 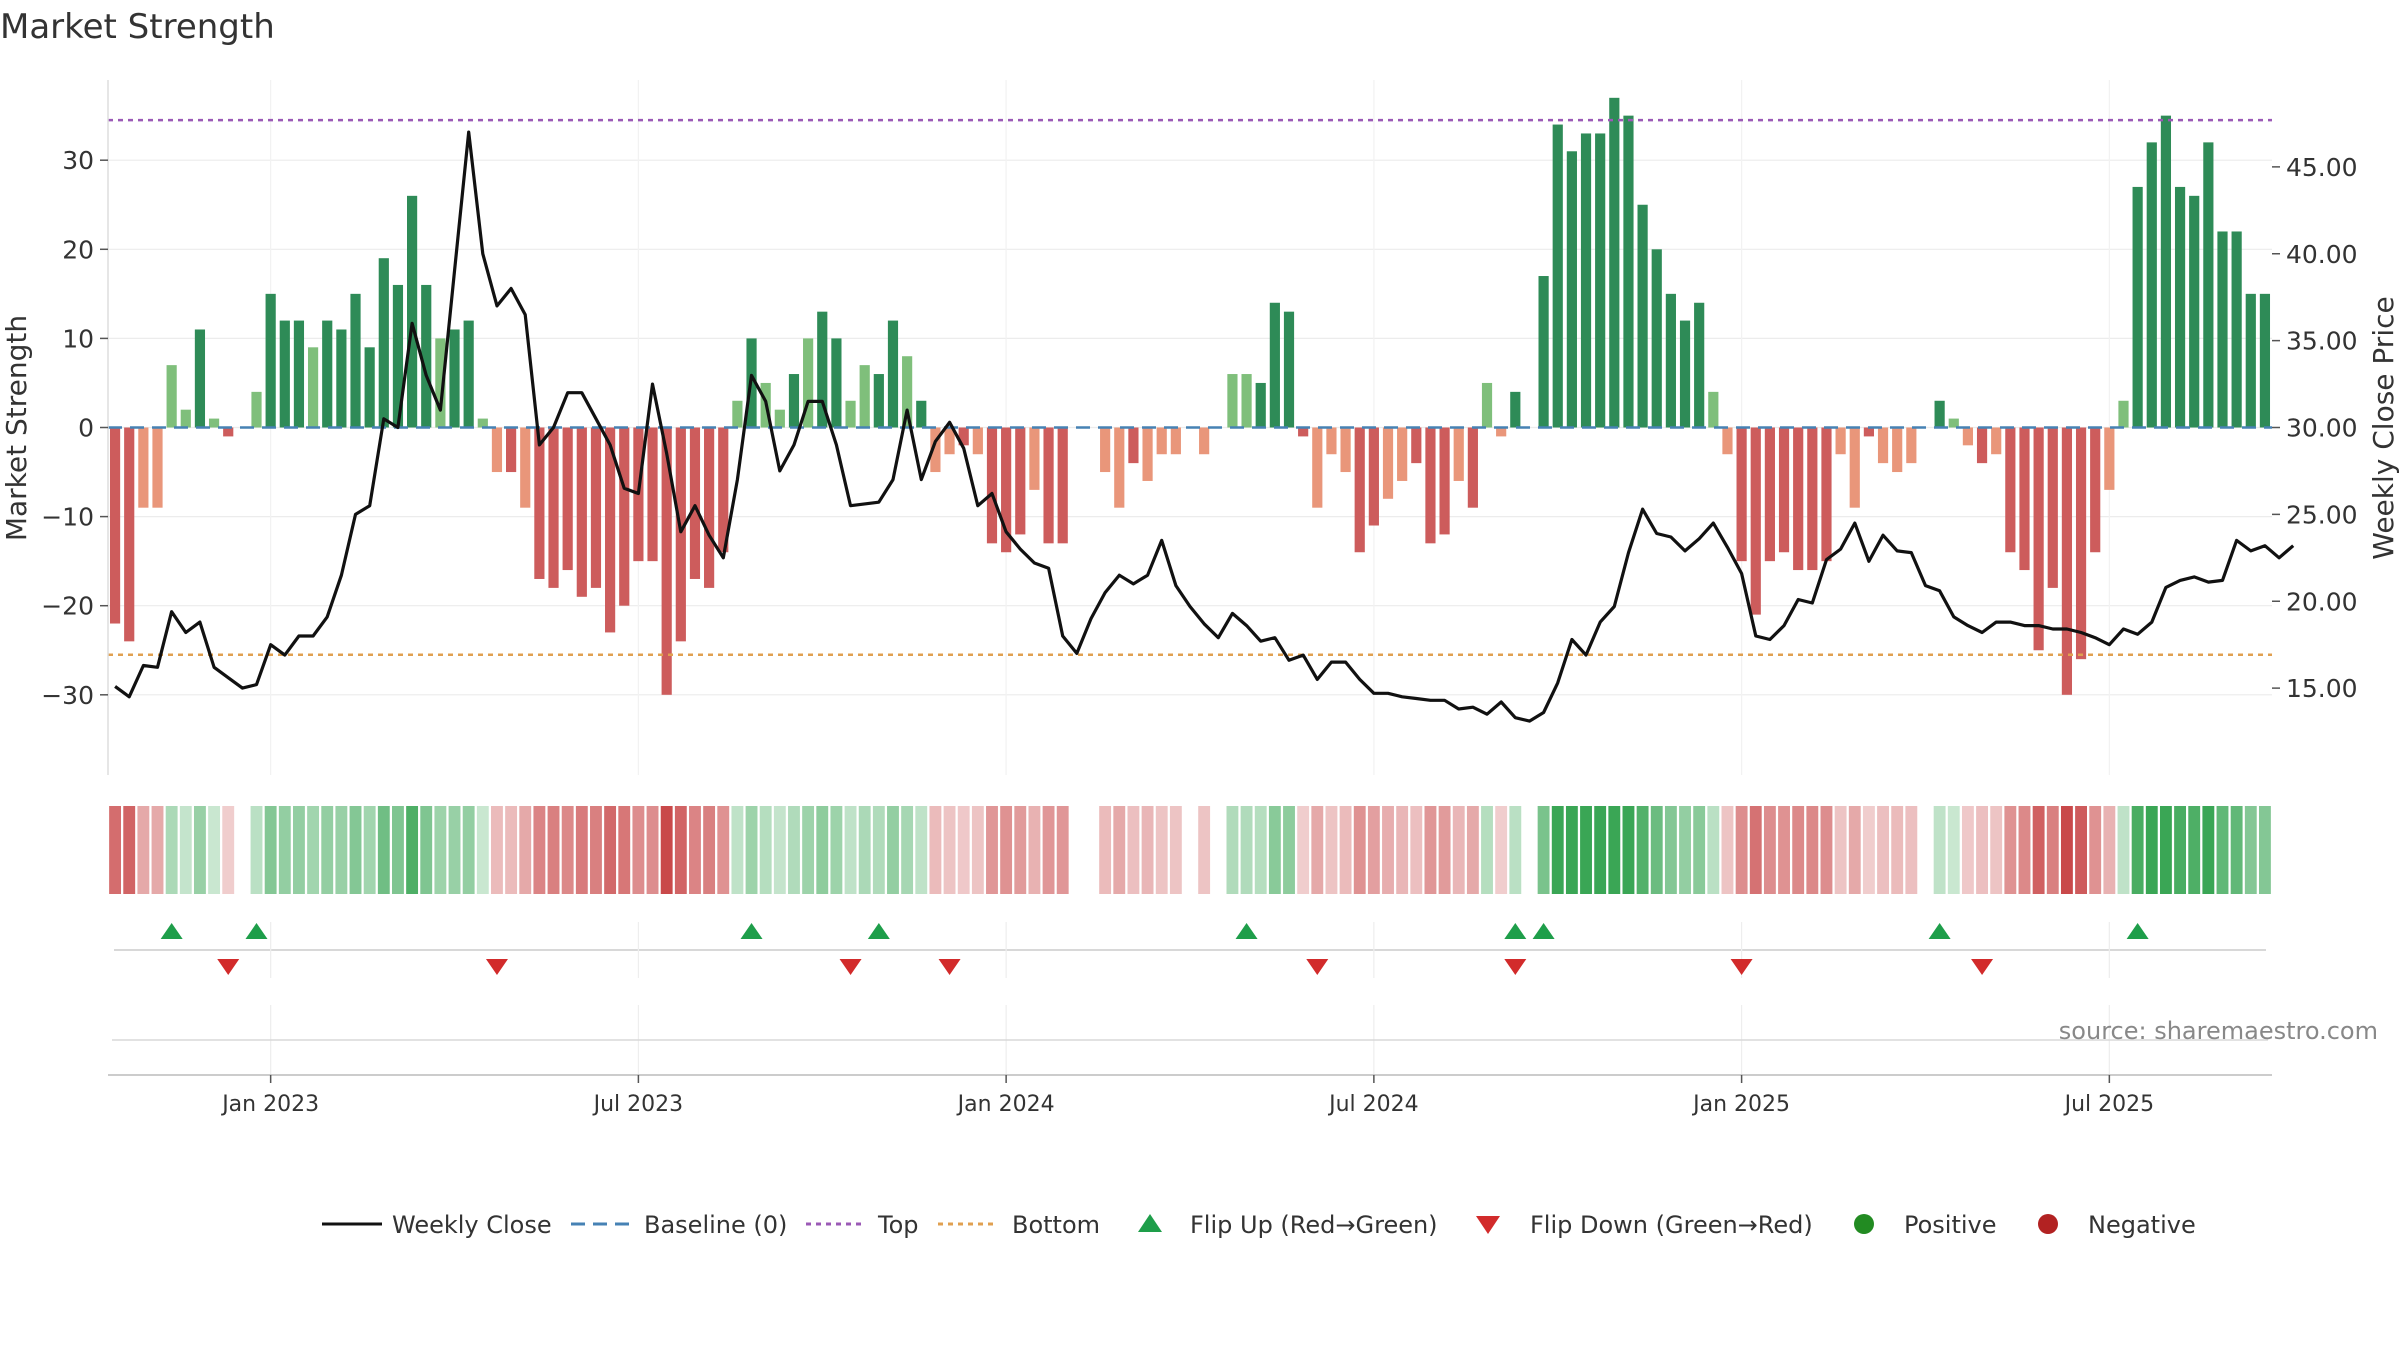 What do you see at coordinates (1515, 967) in the screenshot?
I see `flip-down-marker` at bounding box center [1515, 967].